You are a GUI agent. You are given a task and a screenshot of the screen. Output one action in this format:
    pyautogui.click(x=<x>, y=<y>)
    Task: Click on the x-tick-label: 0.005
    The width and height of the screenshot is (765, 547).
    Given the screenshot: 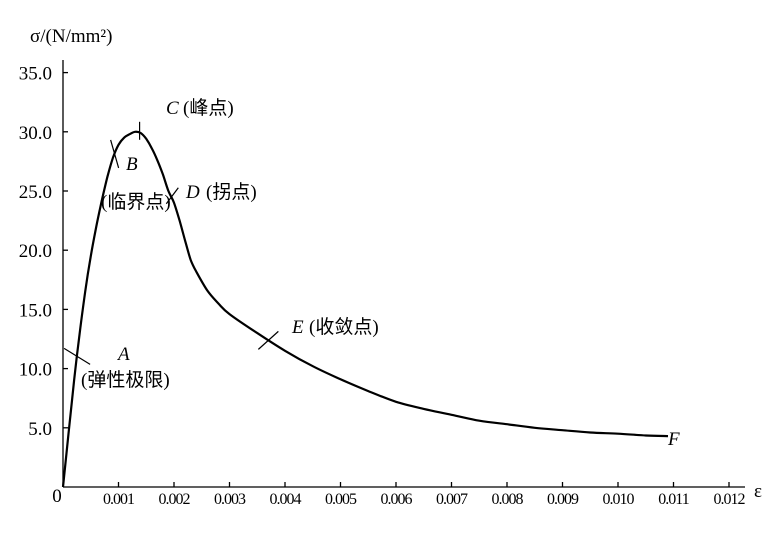 What is the action you would take?
    pyautogui.click(x=341, y=499)
    